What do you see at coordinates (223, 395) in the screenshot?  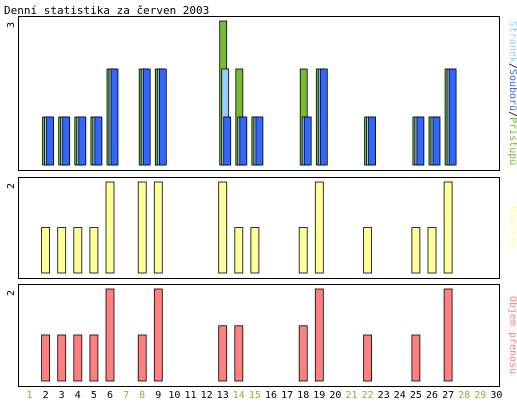 I see `x-tick-label-day-13: 13` at bounding box center [223, 395].